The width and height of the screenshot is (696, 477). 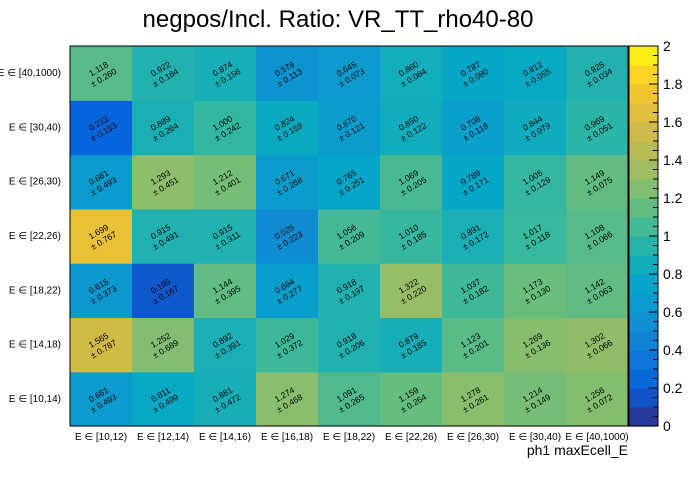 I want to click on x-tick-label: E ∈ [10,12), so click(x=101, y=437).